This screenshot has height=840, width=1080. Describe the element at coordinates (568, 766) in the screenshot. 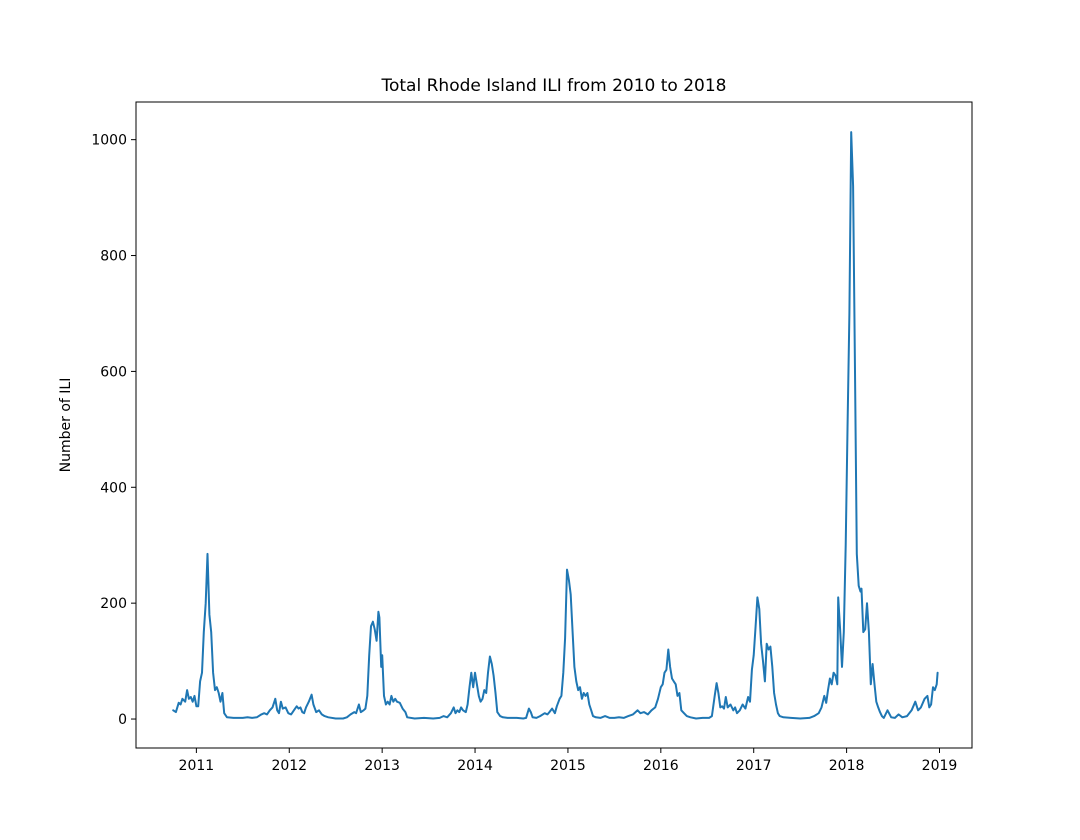

I see `x-tick-label: 2015` at that location.